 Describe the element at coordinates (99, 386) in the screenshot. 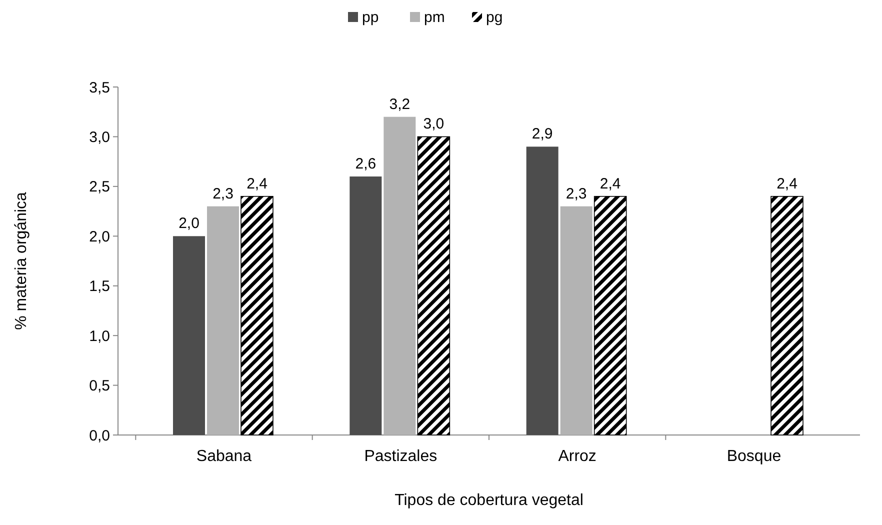

I see `y-tick-label: 0,5` at that location.